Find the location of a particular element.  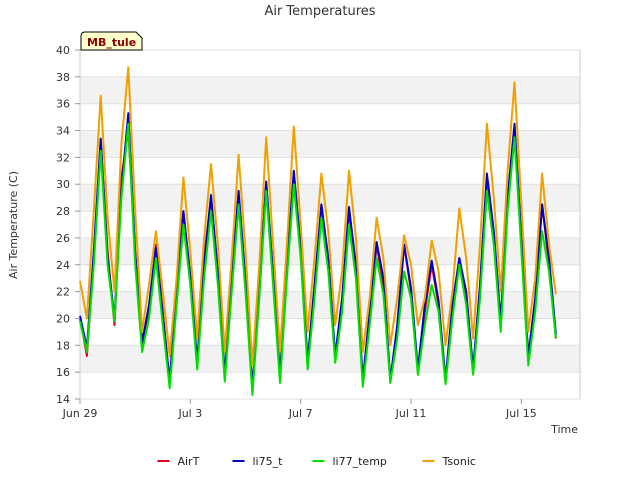

y-tick-label: 30 is located at coordinates (63, 184).